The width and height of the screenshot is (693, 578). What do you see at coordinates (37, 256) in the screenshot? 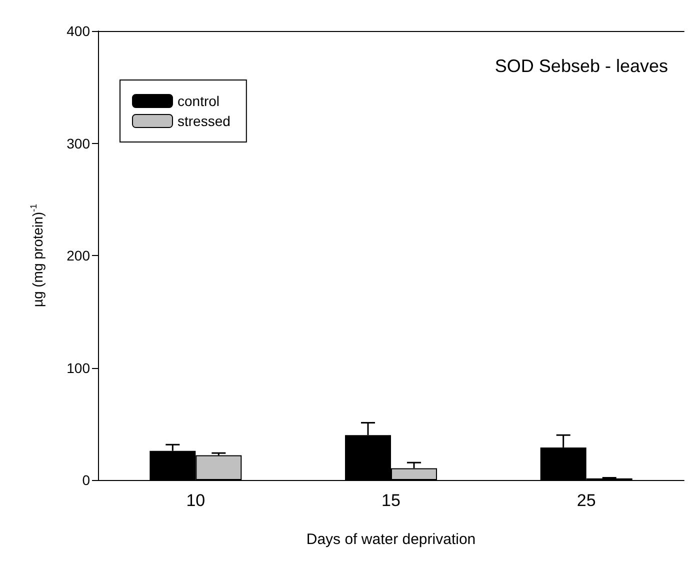
I see `y-axis-title: µg (mg protein)-1` at bounding box center [37, 256].